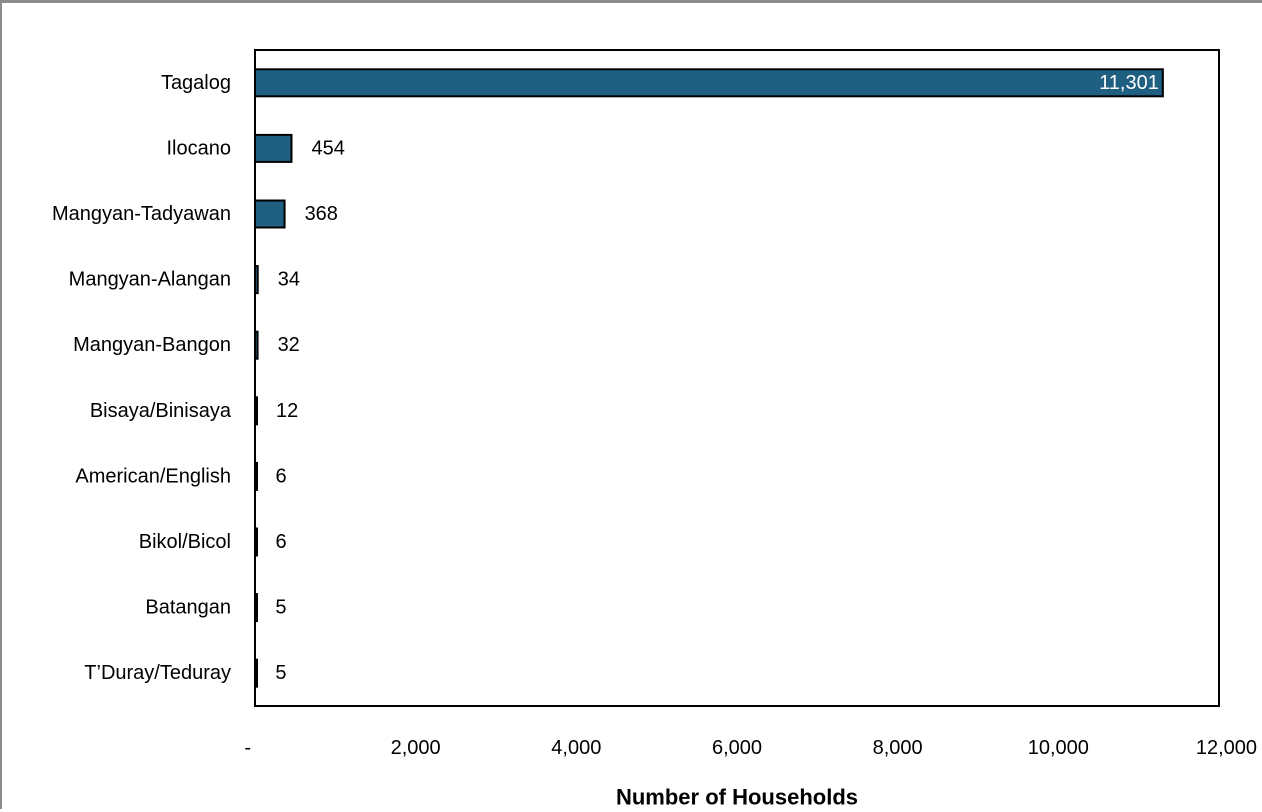 This screenshot has height=812, width=1262. What do you see at coordinates (576, 748) in the screenshot?
I see `x-tick-label: 4,000` at bounding box center [576, 748].